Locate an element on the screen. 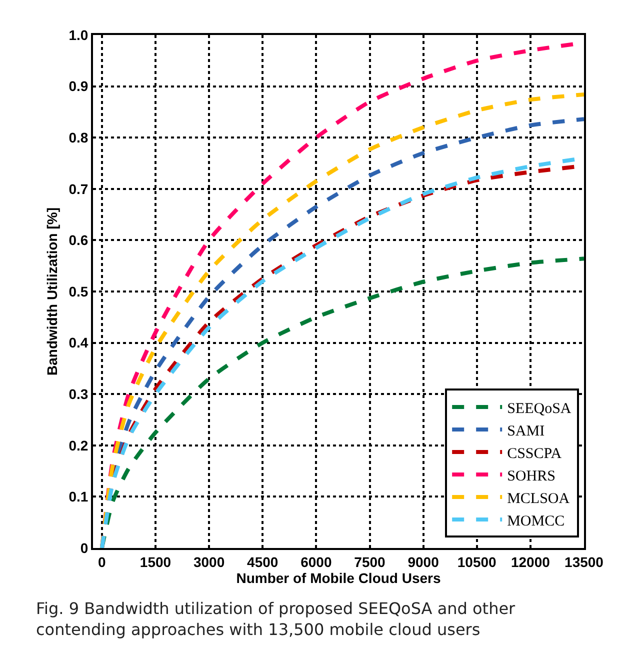 The height and width of the screenshot is (659, 627). x-tick-label: 1500 is located at coordinates (156, 562).